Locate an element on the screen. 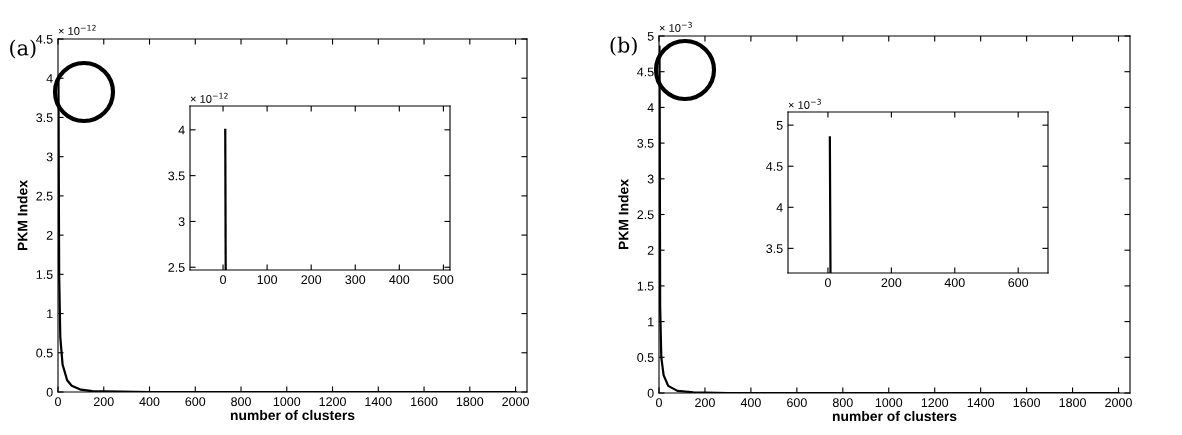 This screenshot has width=1182, height=435. x-tick-label: 500 is located at coordinates (443, 280).